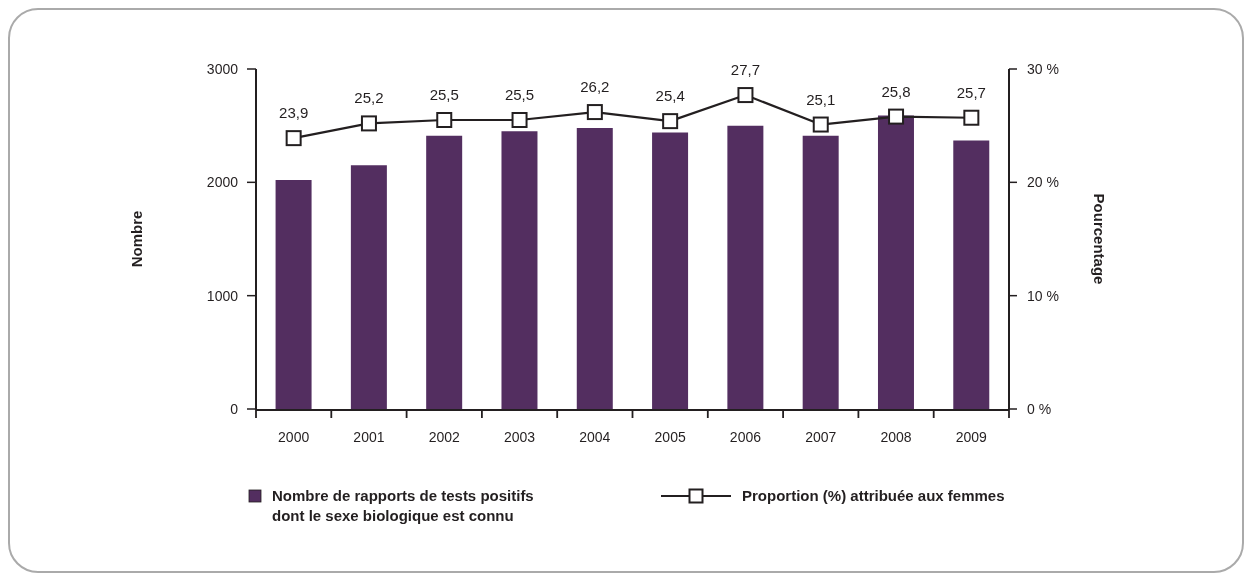 The image size is (1252, 573). What do you see at coordinates (745, 70) in the screenshot?
I see `data-label: 27,7` at bounding box center [745, 70].